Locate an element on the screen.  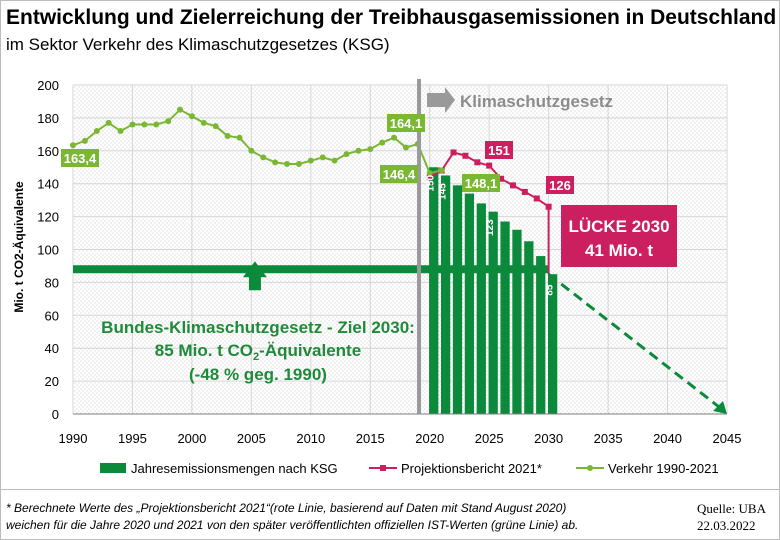
legend-item-traffic: Verkehr 1990-2021 is located at coordinates (647, 468).